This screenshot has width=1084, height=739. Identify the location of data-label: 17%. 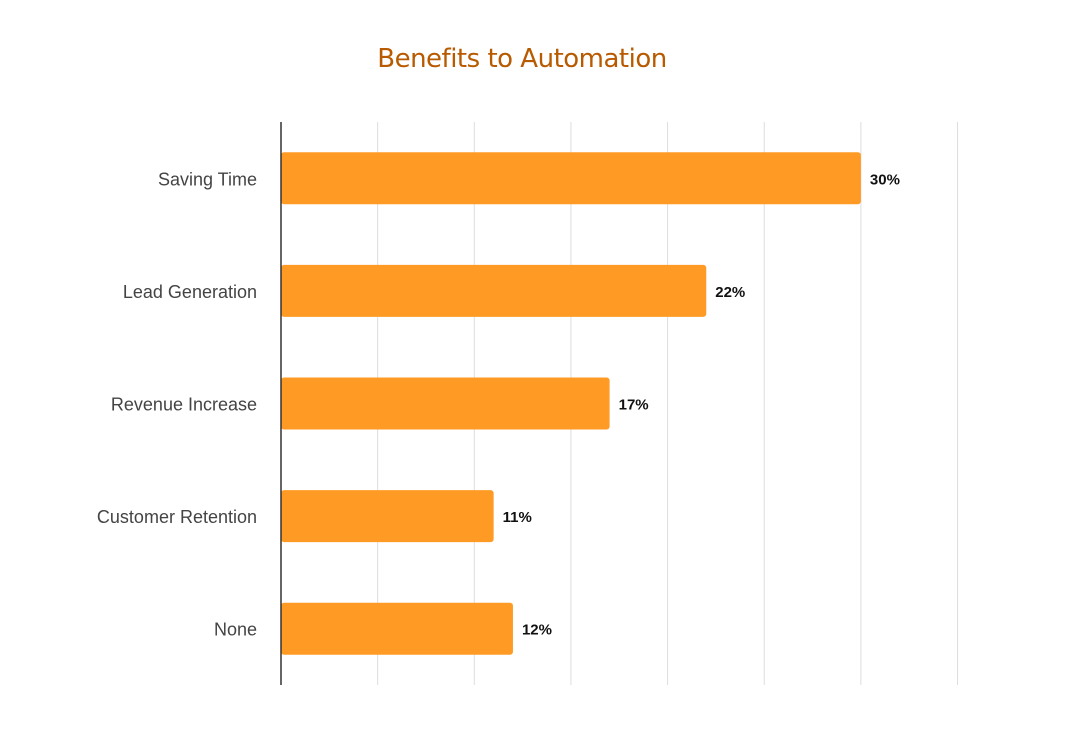
(634, 405).